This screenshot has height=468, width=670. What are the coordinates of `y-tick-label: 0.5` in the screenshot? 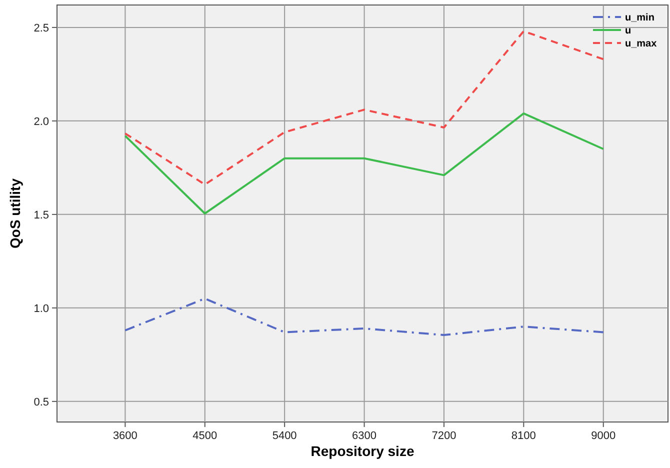 It's located at (41, 402).